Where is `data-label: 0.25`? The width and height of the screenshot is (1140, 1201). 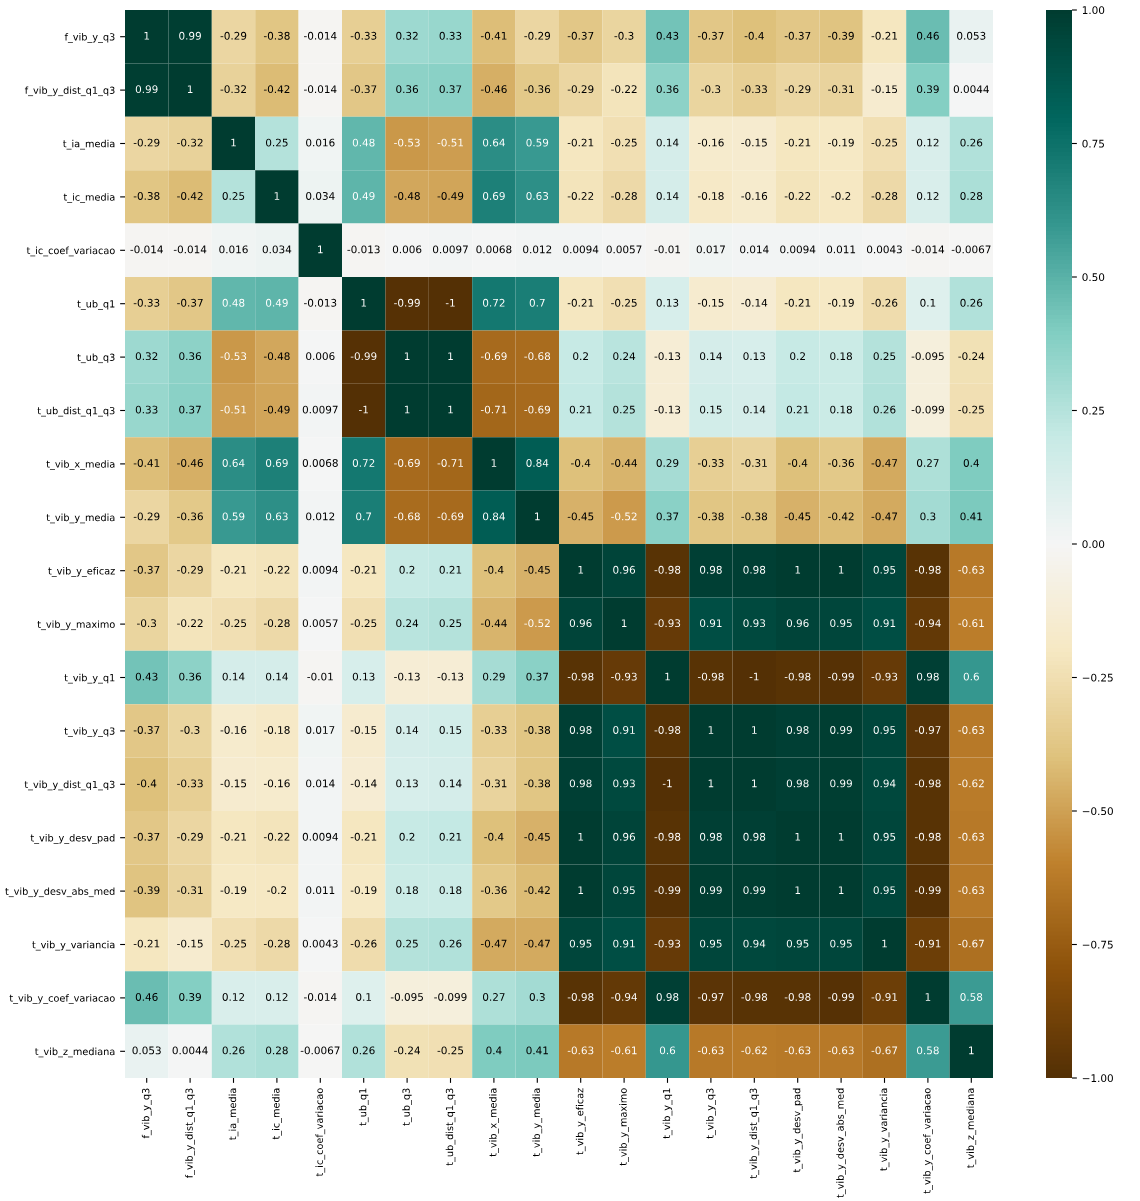
data-label: 0.25 is located at coordinates (276, 142).